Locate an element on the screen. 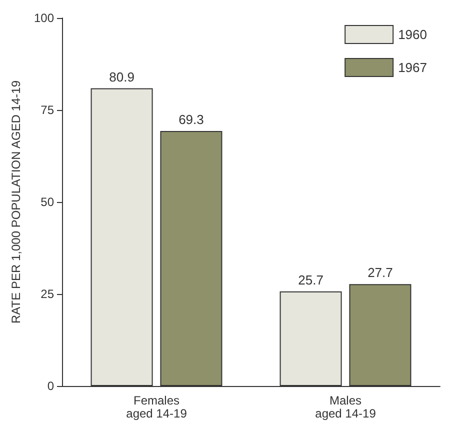 The width and height of the screenshot is (452, 434). y-tick-label: 75 is located at coordinates (47, 110).